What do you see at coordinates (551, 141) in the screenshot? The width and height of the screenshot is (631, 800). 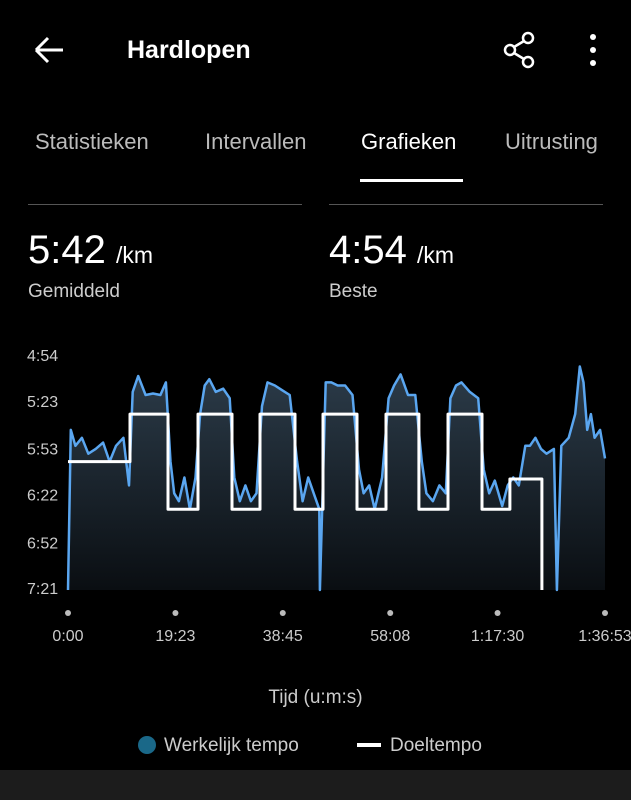 I see `tab: Uitrusting` at bounding box center [551, 141].